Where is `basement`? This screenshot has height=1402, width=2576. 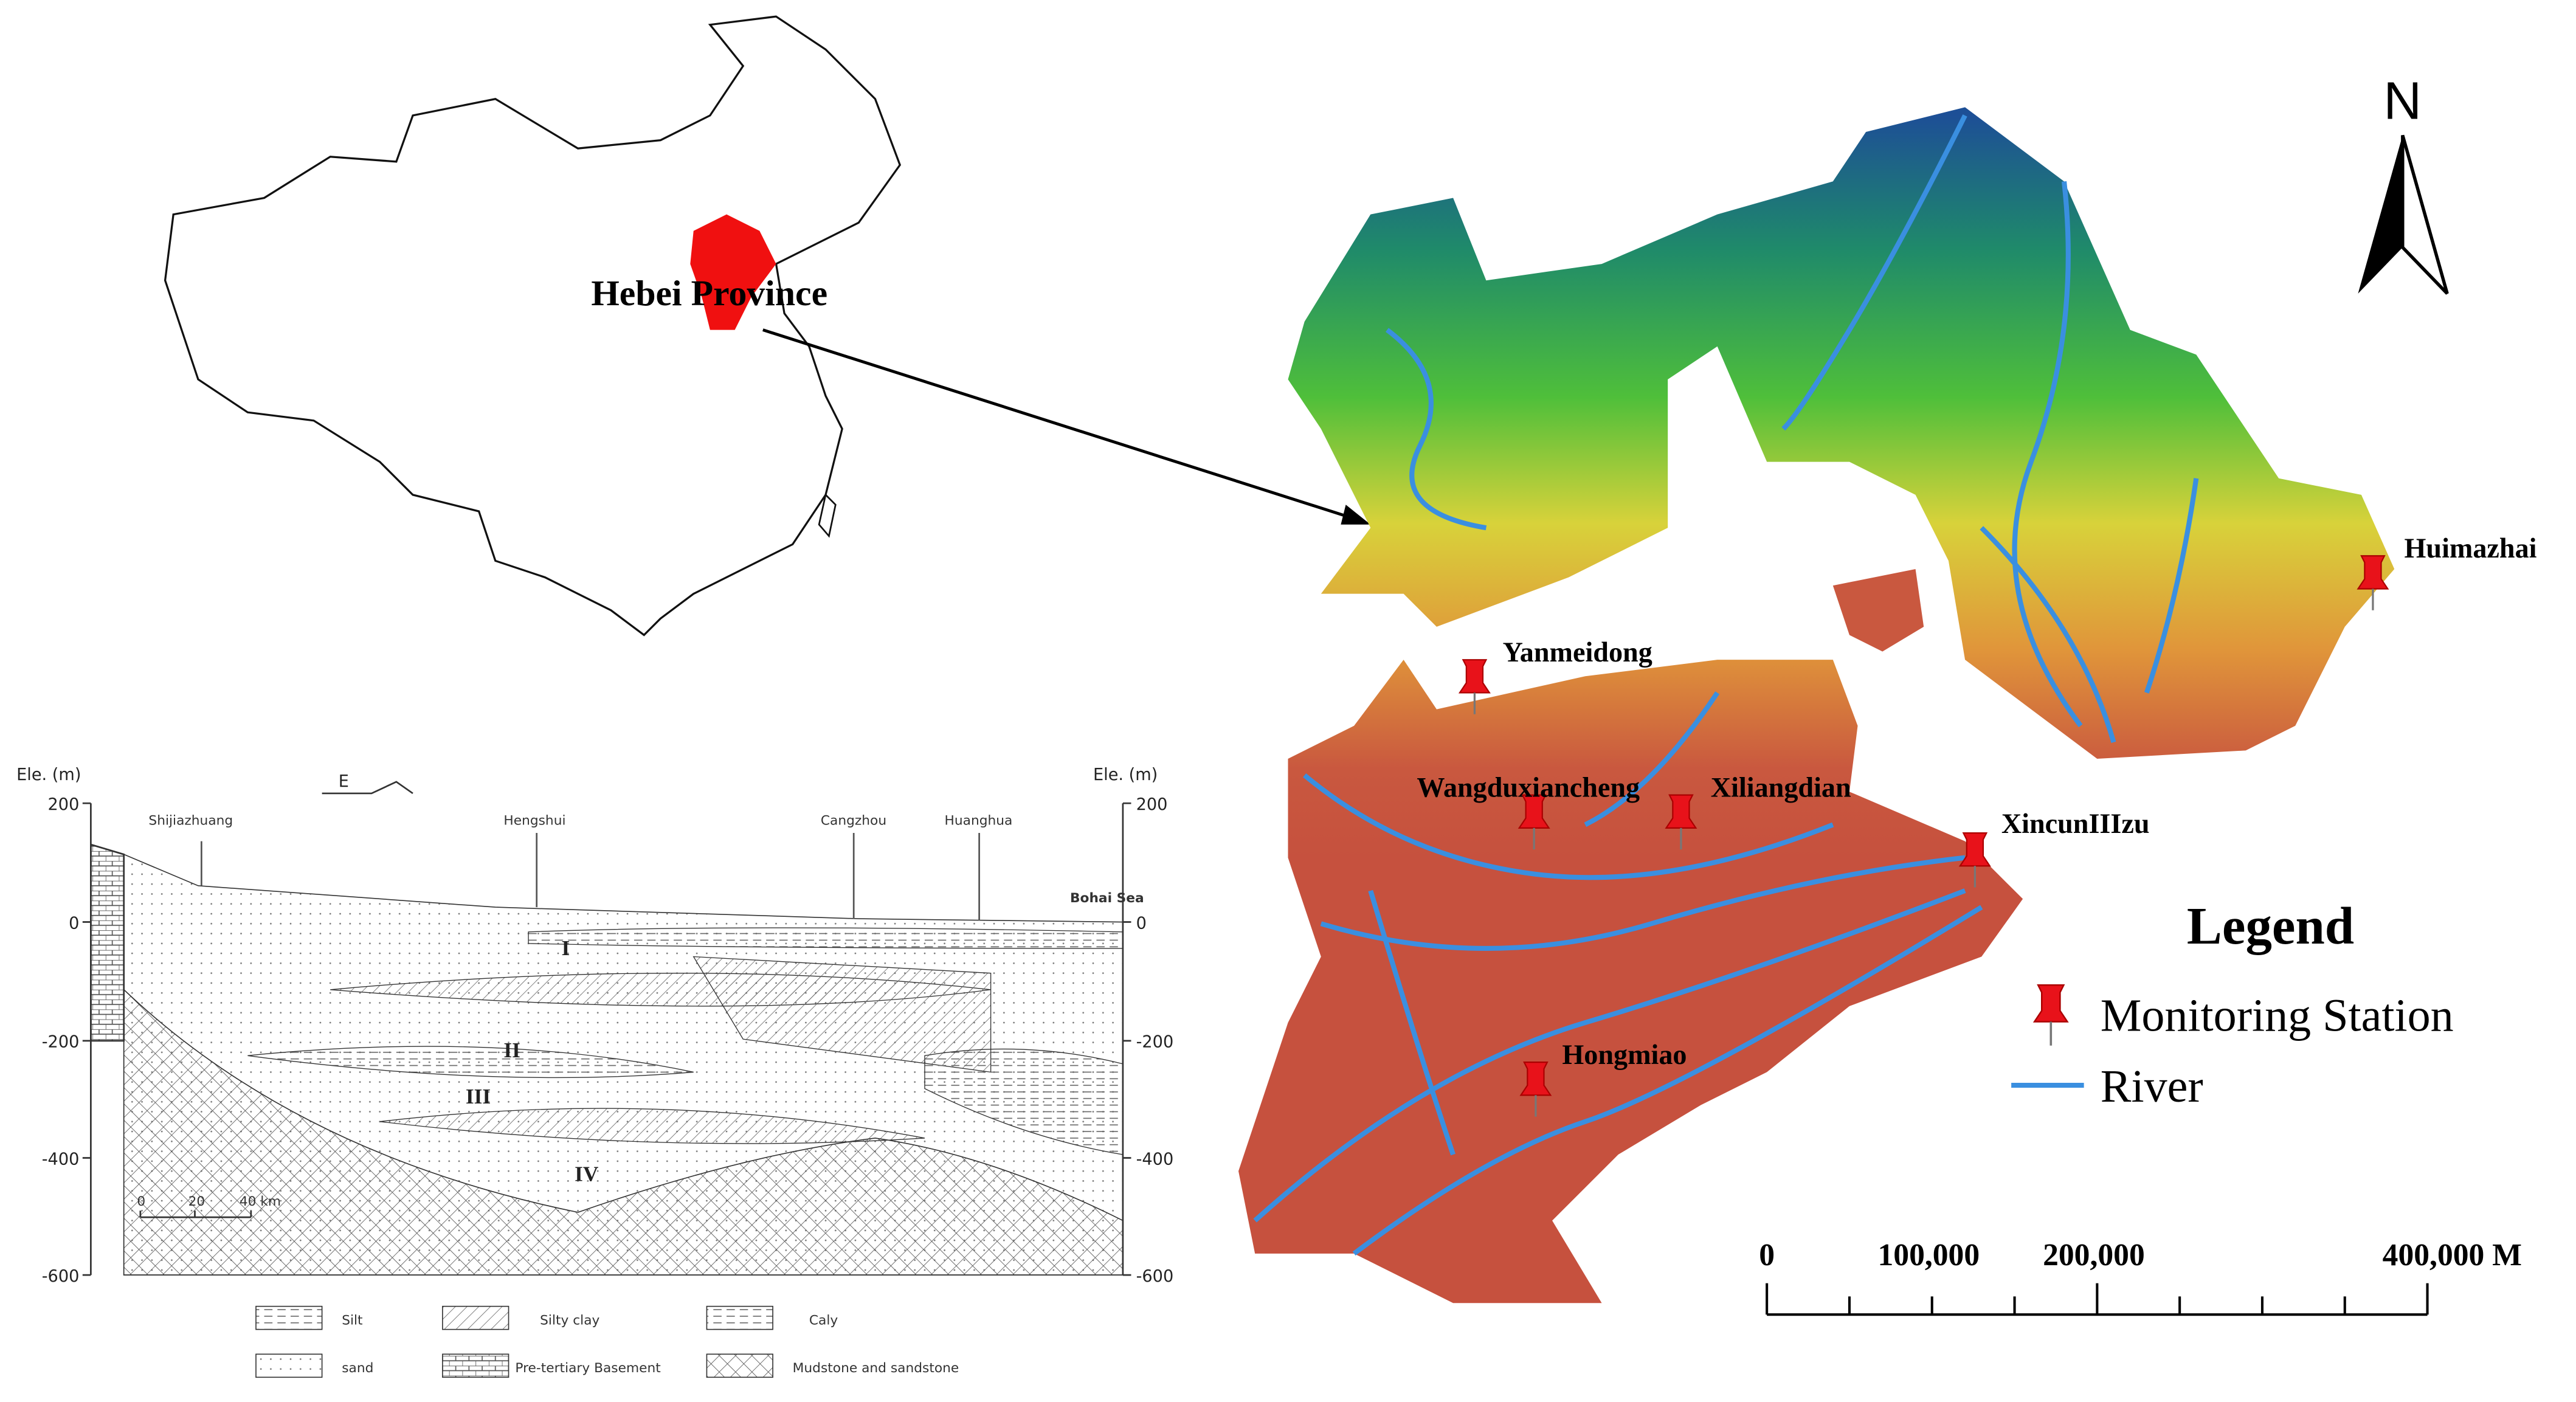 basement is located at coordinates (623, 1132).